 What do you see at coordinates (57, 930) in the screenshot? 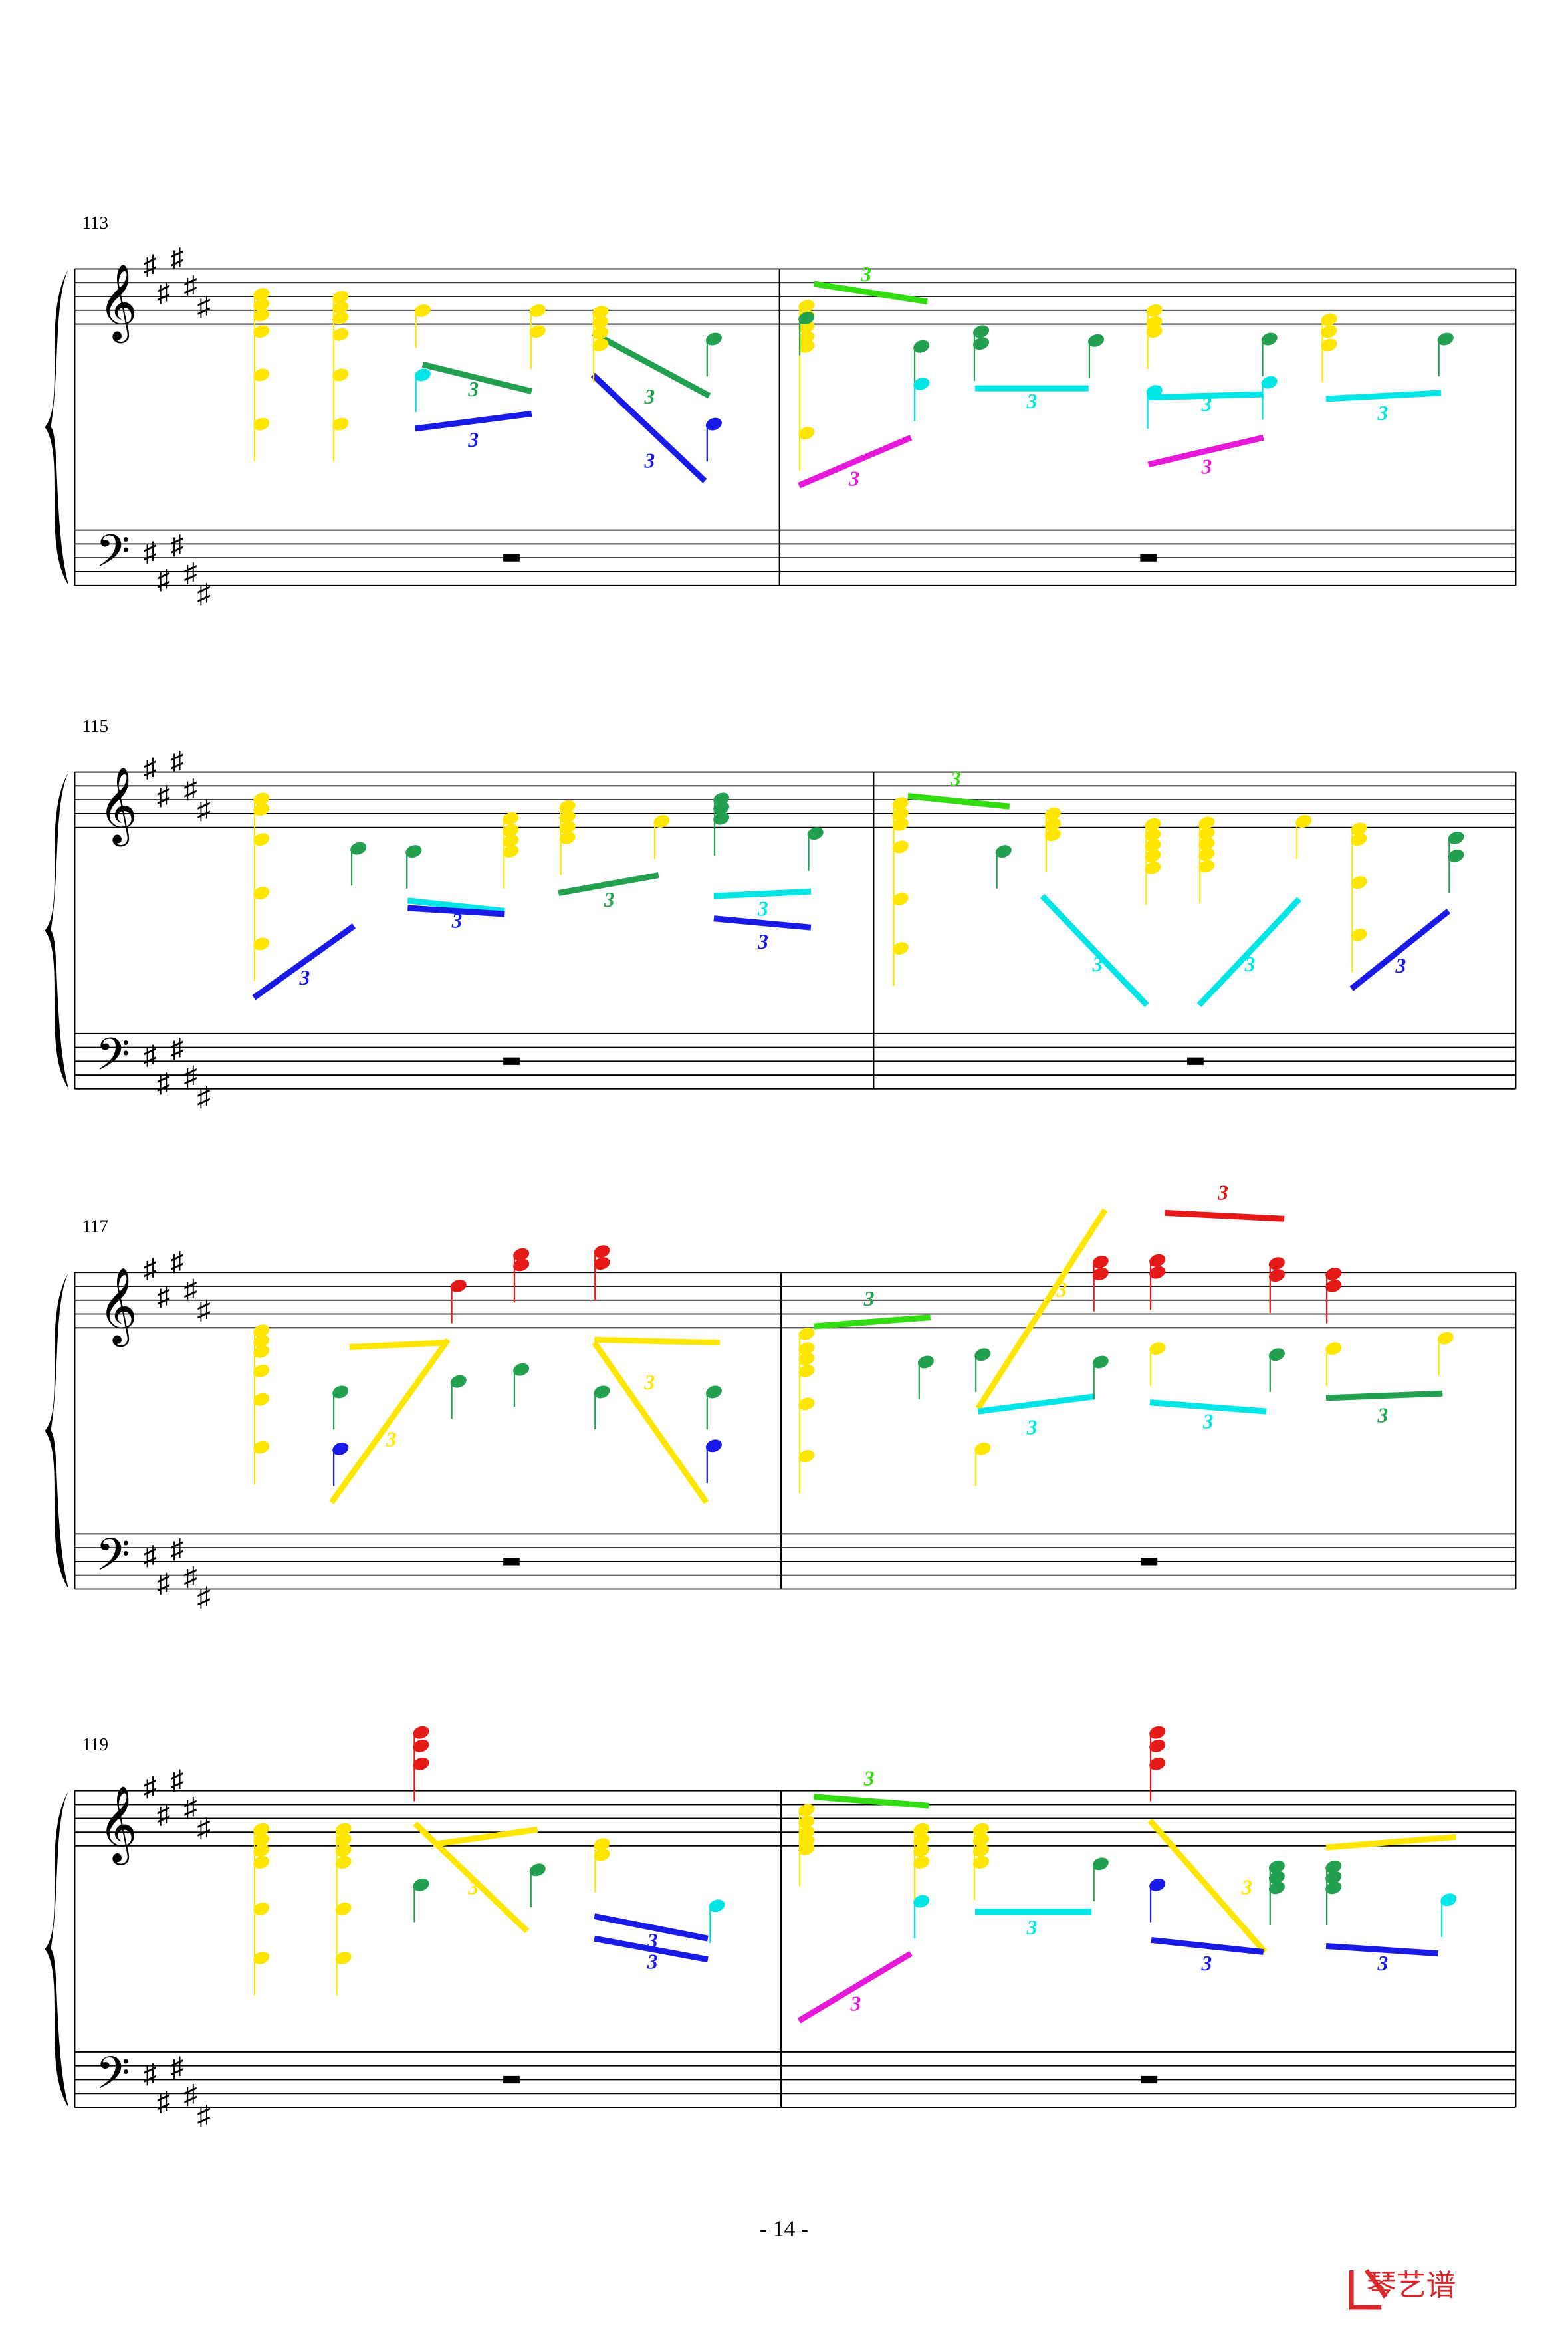
I see `brace` at bounding box center [57, 930].